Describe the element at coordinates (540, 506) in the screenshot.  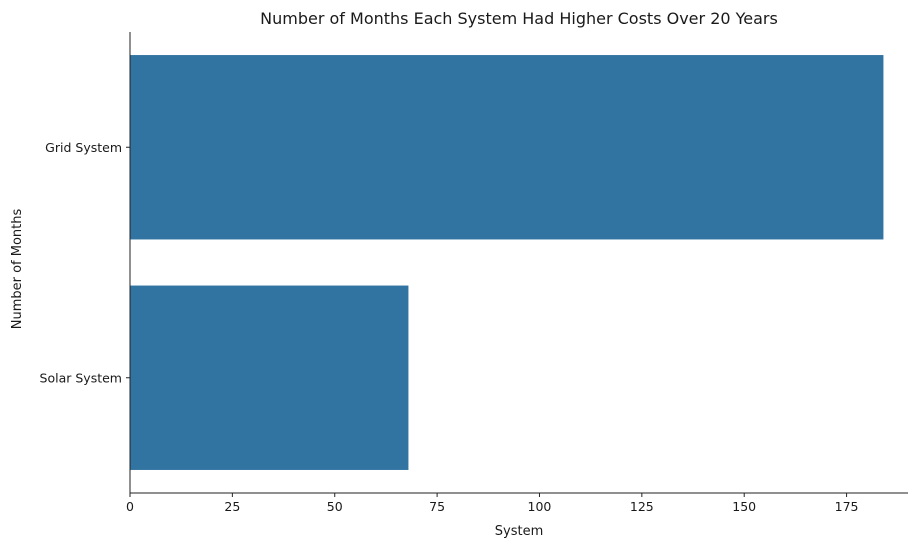
I see `x-tick-label-100: 100` at that location.